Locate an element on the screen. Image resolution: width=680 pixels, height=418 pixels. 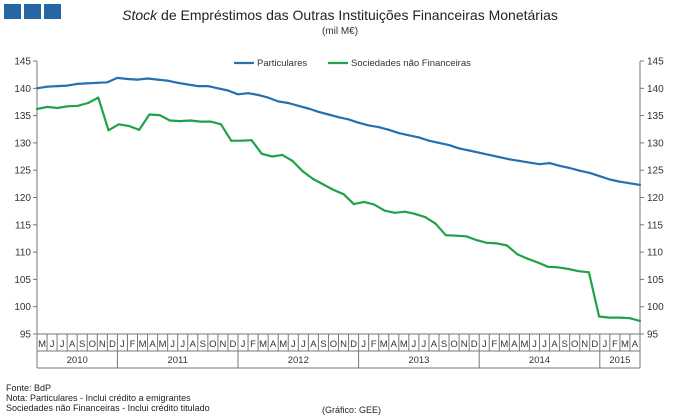
y-tick-label-right: 125 is located at coordinates (655, 171).